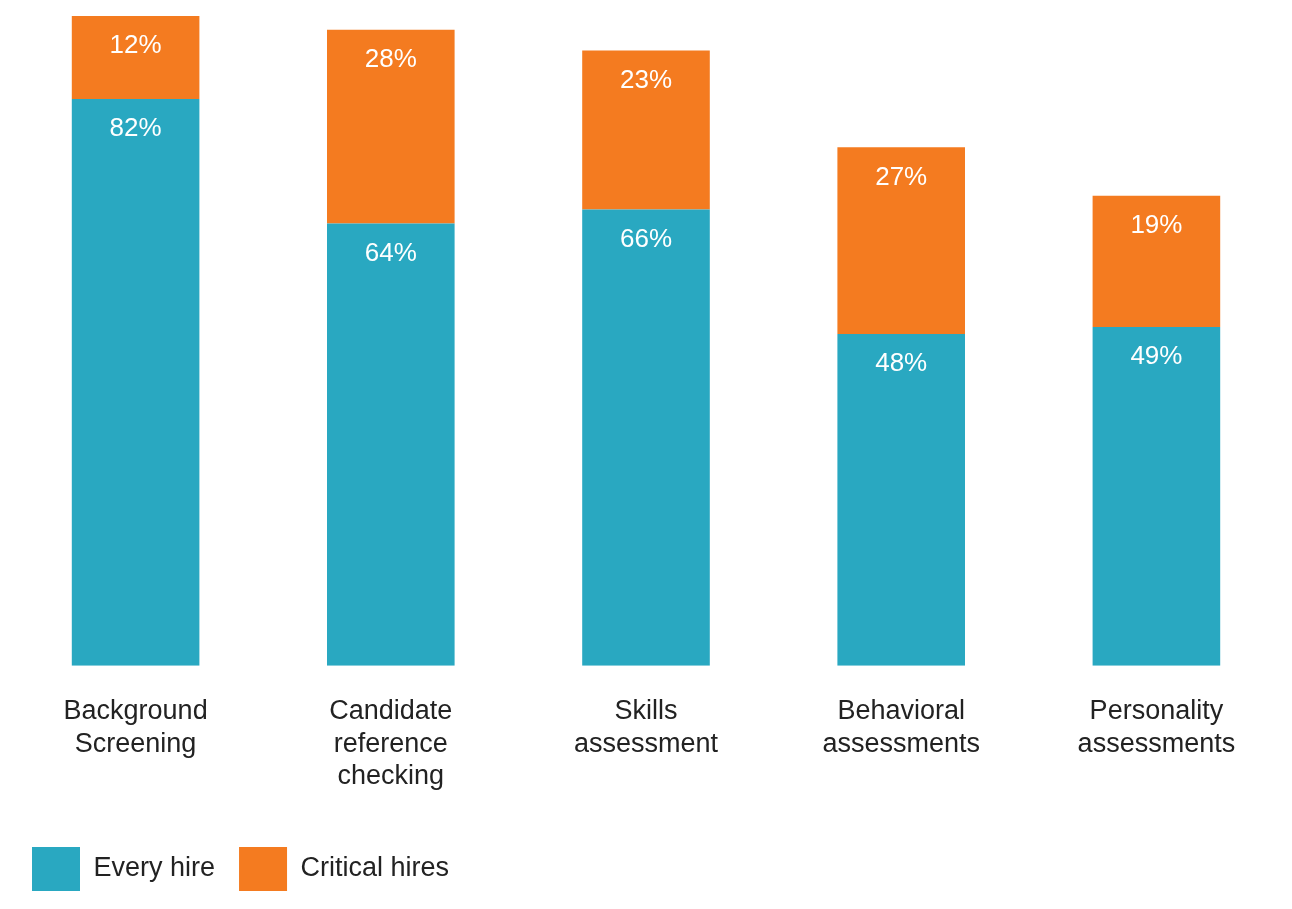  I want to click on legend-label: Critical hires, so click(375, 867).